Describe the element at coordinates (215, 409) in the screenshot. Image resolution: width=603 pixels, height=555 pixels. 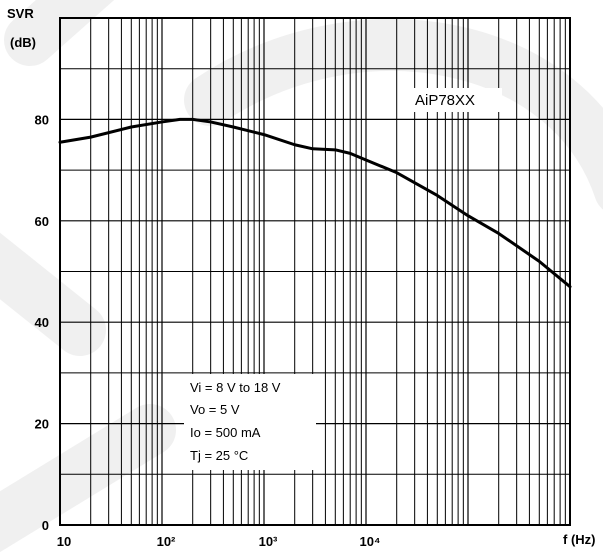
I see `condition-vo: Vo = 5 V` at that location.